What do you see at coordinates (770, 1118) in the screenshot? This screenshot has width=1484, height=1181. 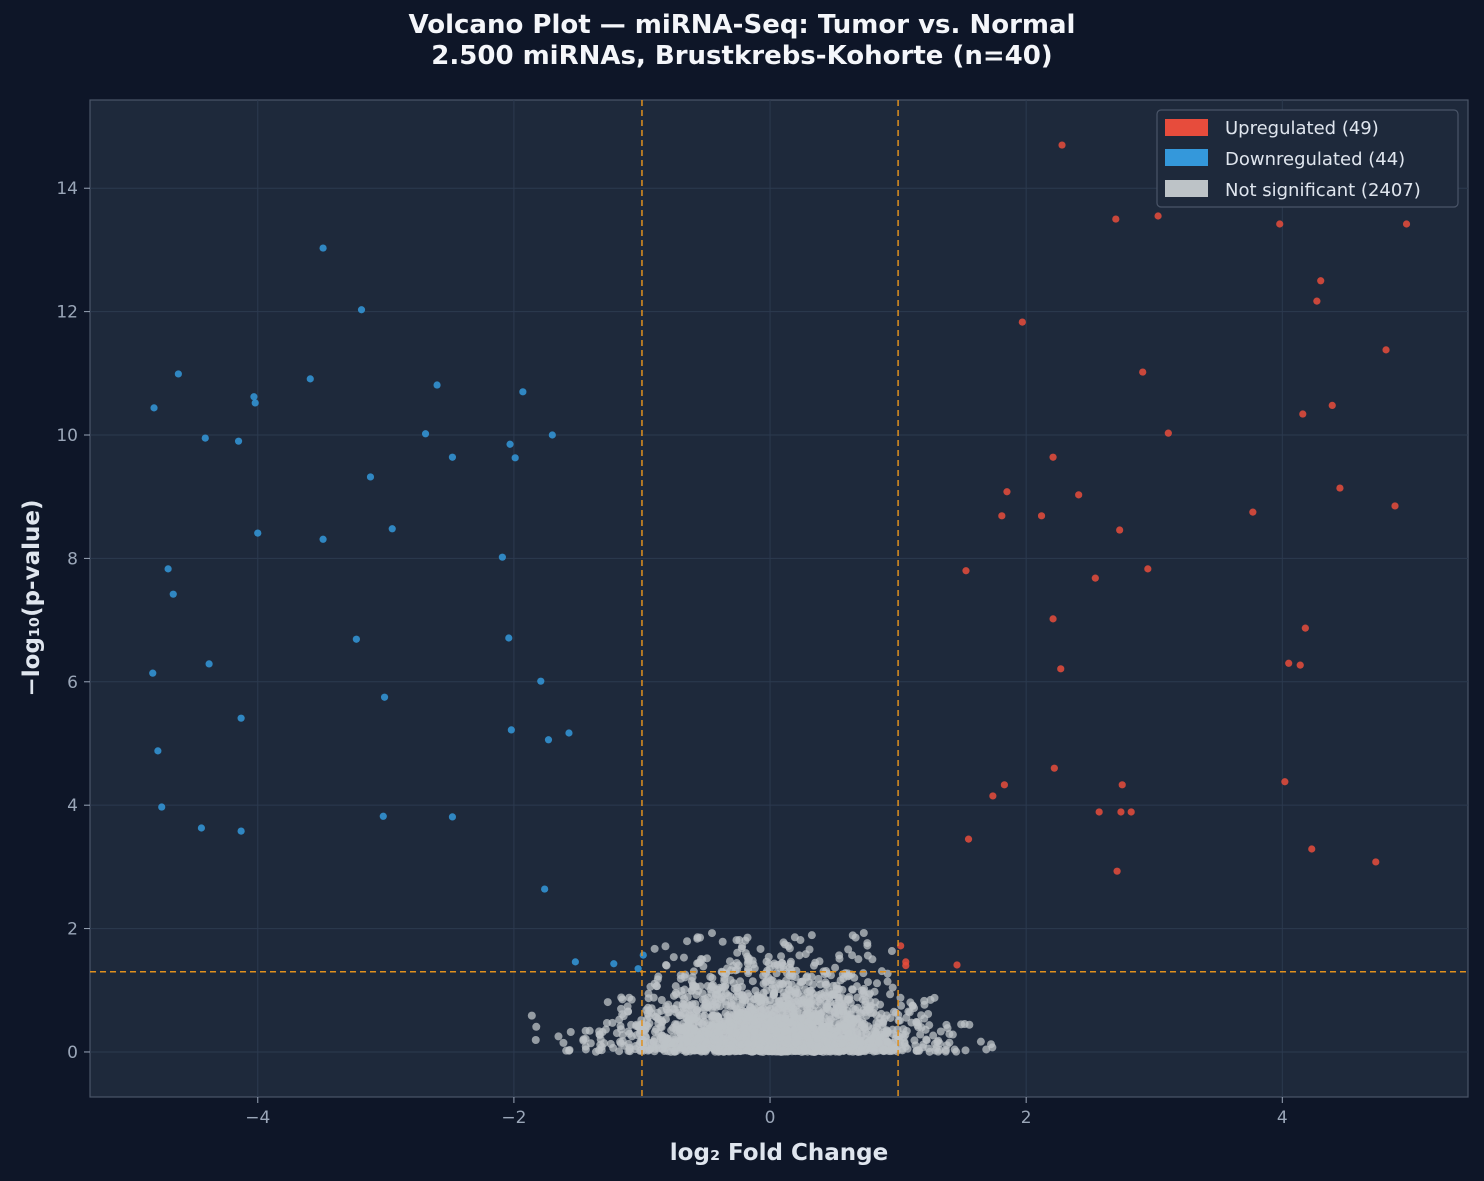 I see `x-tick-label: 0` at bounding box center [770, 1118].